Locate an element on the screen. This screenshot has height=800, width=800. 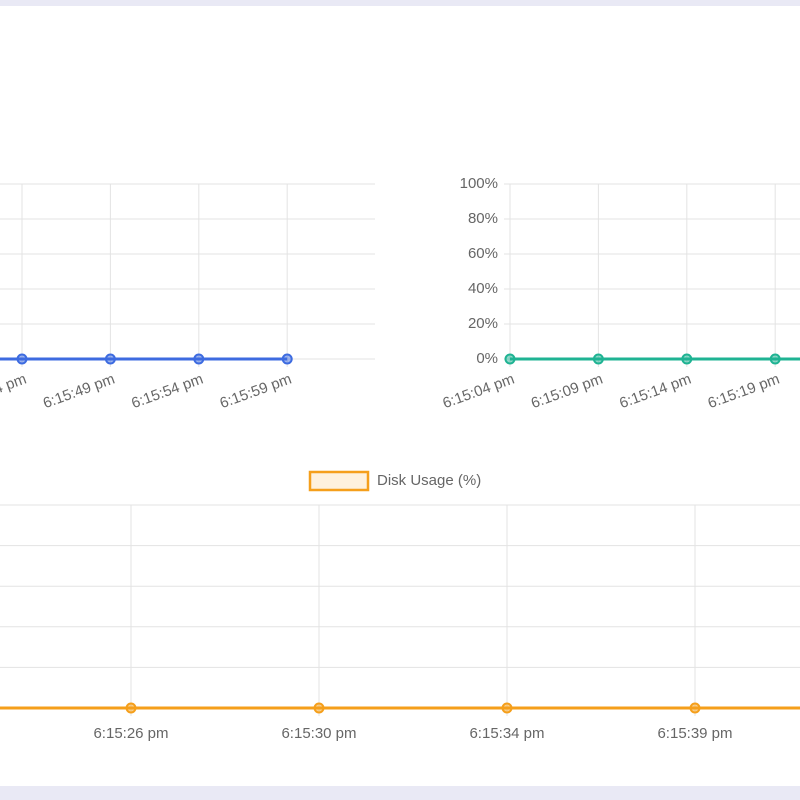
legend-swatch is located at coordinates (339, 481).